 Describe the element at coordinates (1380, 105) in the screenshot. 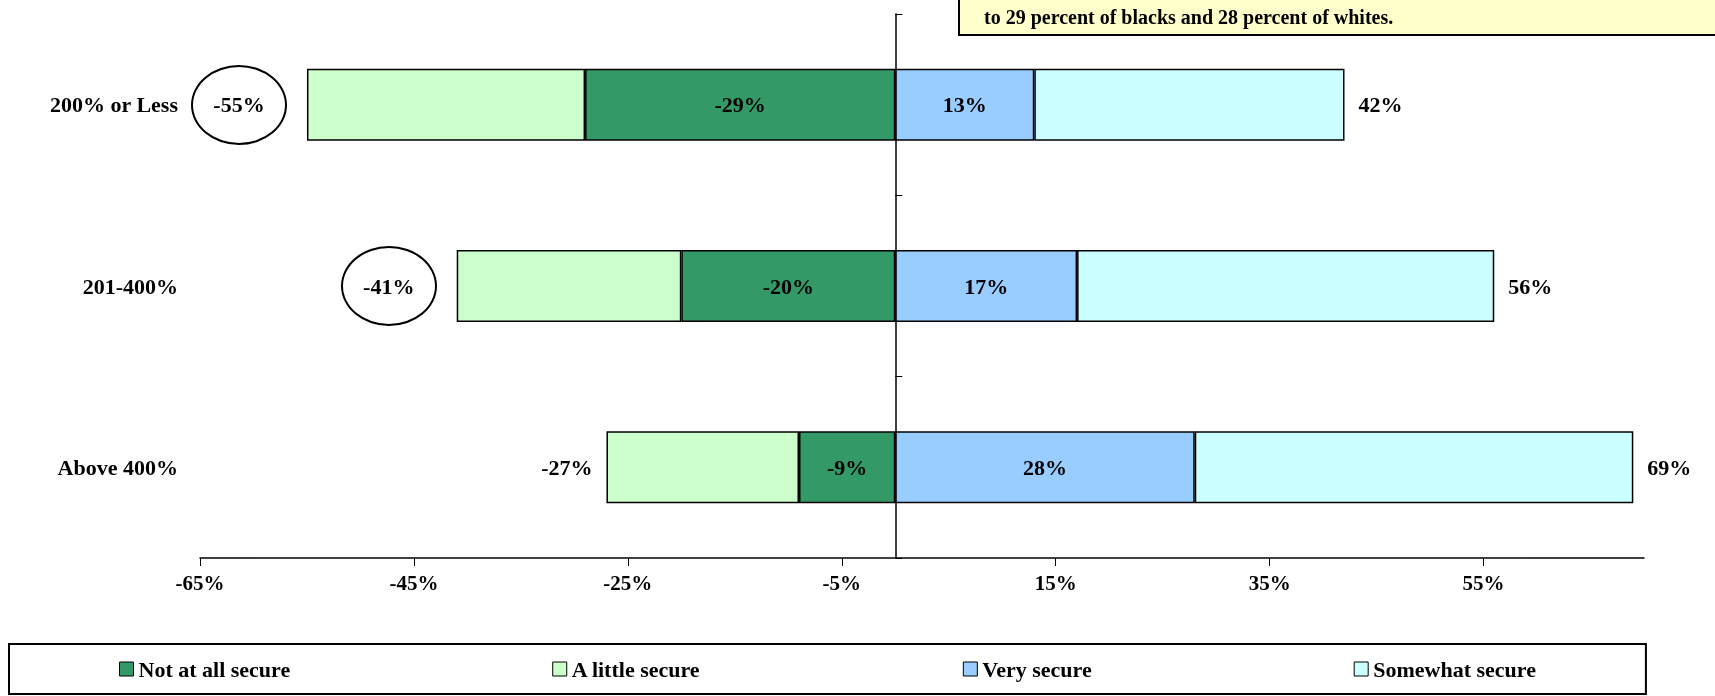

I see `annotation: 42%` at that location.